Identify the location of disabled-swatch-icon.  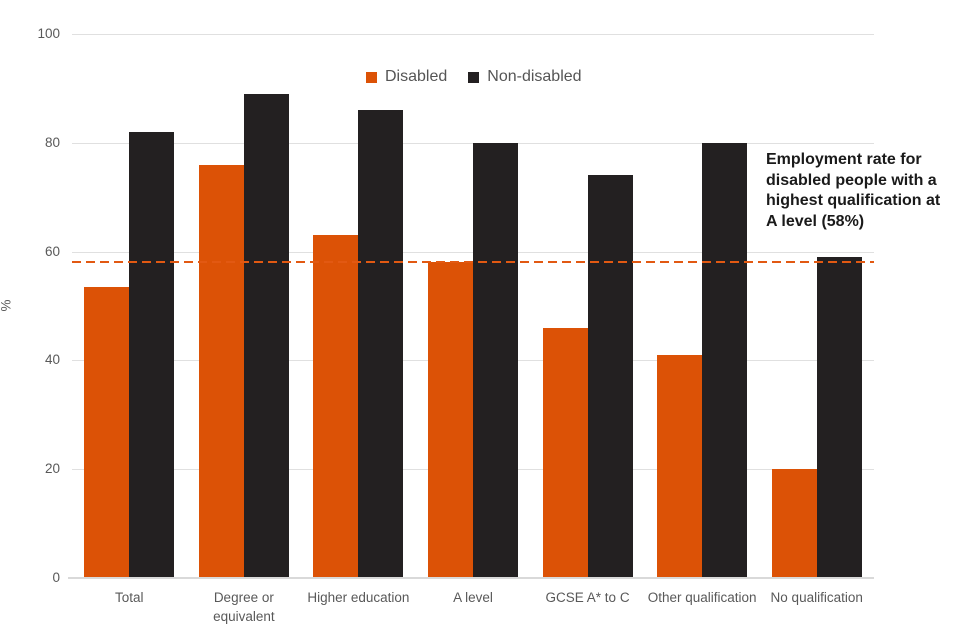
(371, 77).